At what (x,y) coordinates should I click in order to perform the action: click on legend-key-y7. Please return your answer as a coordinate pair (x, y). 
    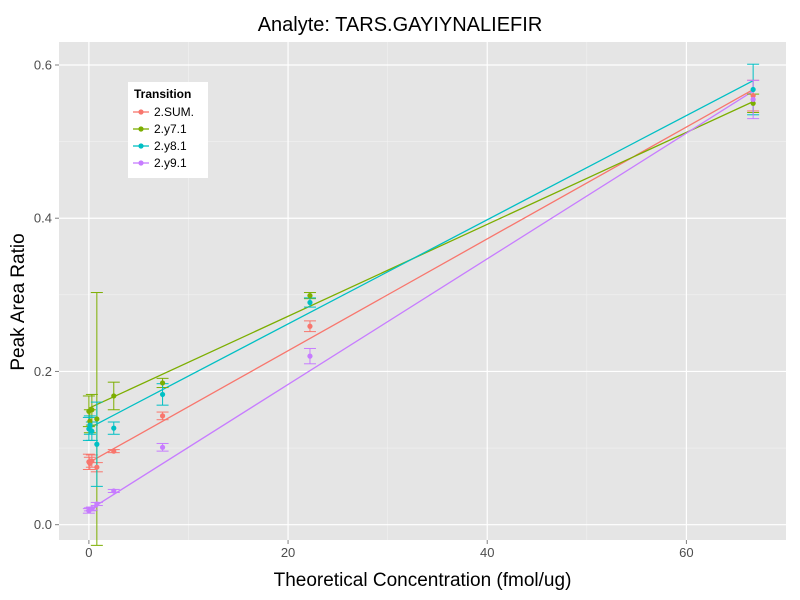
    Looking at the image, I should click on (141, 129).